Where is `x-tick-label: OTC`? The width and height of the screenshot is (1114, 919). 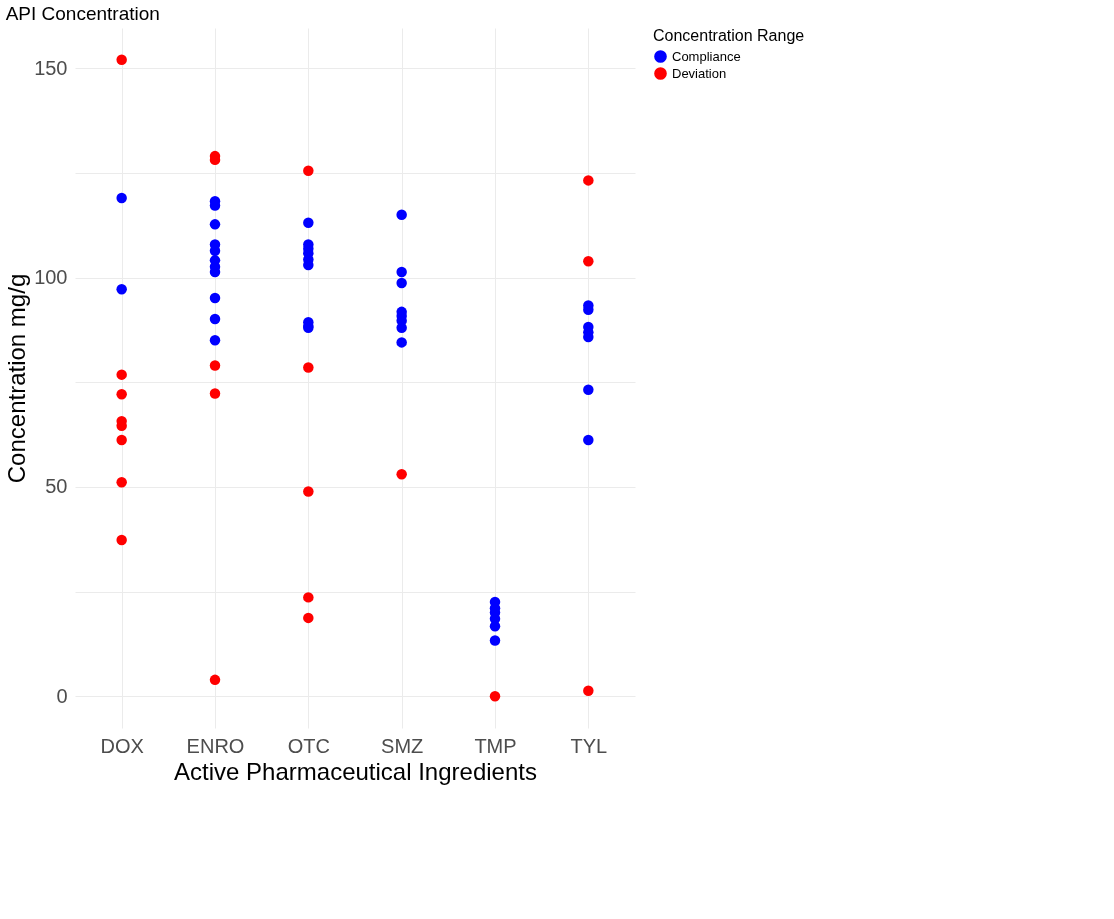
x-tick-label: OTC is located at coordinates (308, 745).